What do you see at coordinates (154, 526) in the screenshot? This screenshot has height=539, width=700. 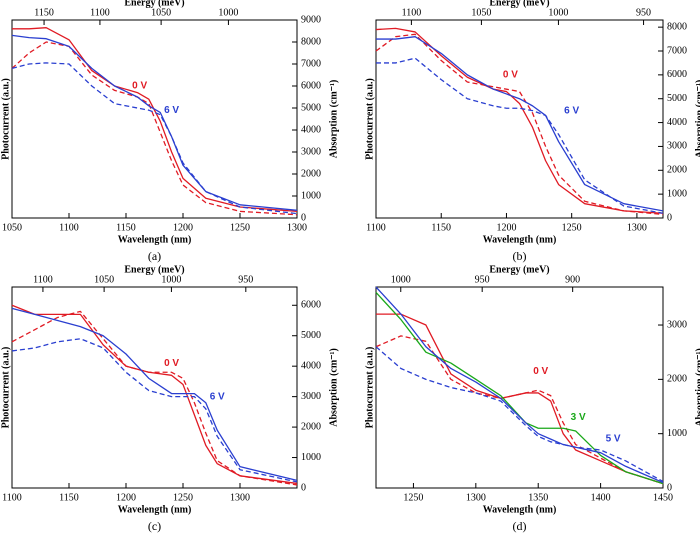 I see `caption: (c)` at bounding box center [154, 526].